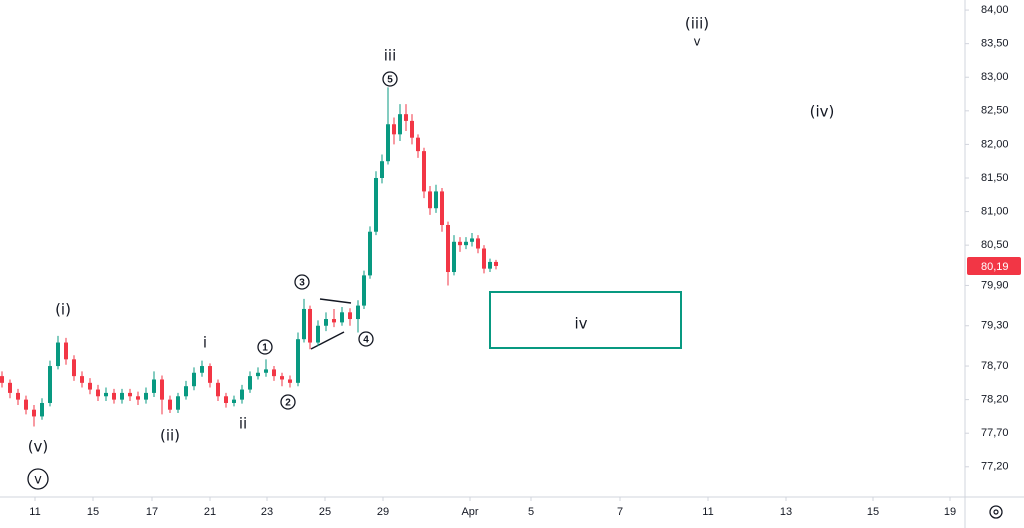  I want to click on wave-label: (iv), so click(822, 112).